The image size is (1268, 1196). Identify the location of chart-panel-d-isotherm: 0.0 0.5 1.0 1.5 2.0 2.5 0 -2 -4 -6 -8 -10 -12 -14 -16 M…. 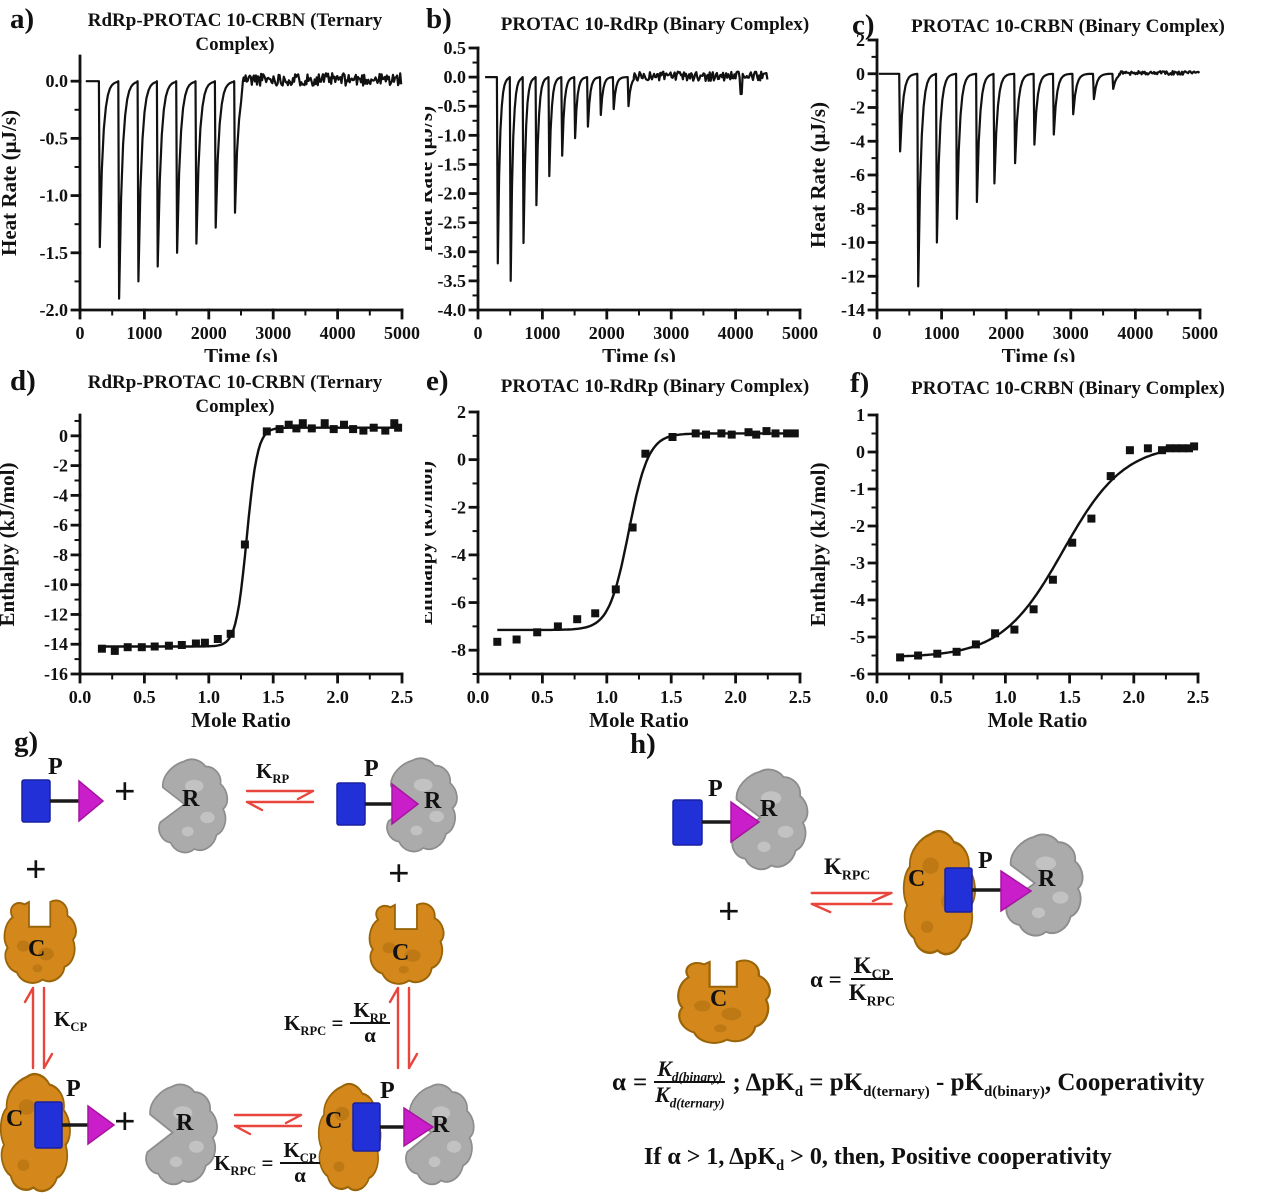
(206, 570).